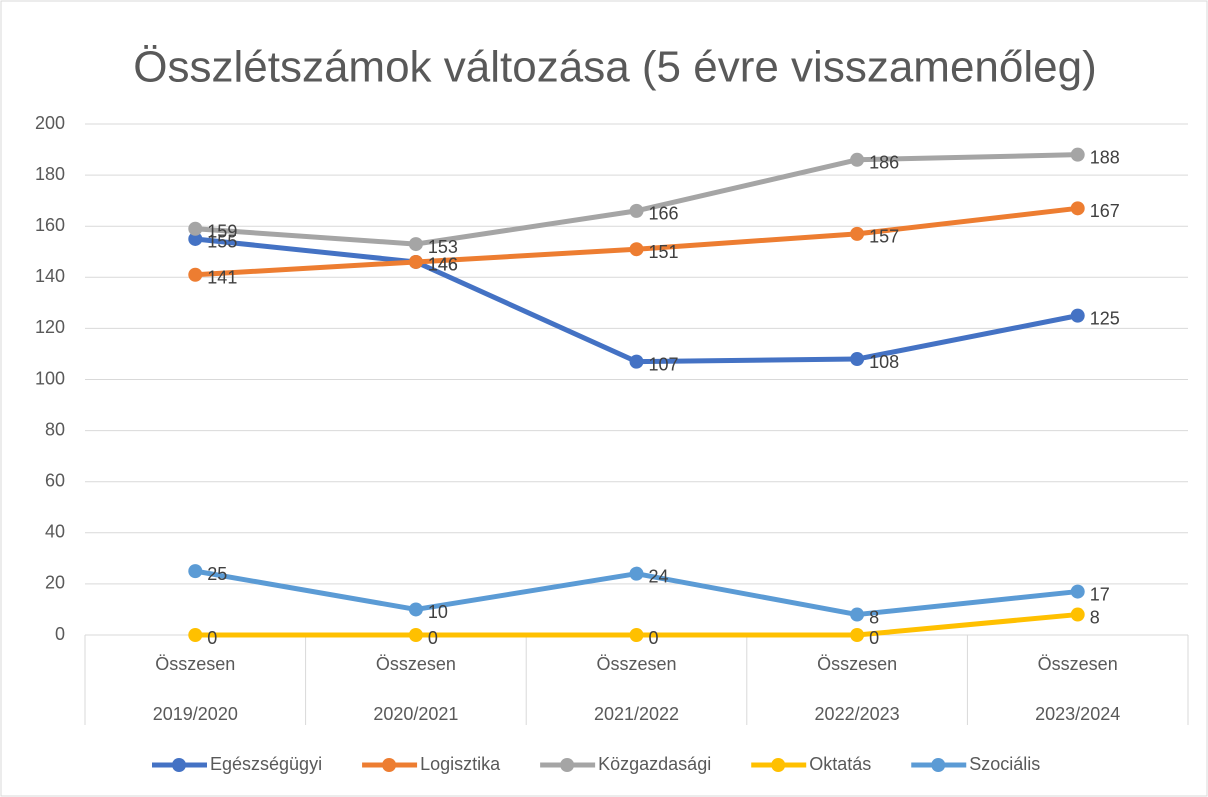 The width and height of the screenshot is (1208, 797). Describe the element at coordinates (266, 764) in the screenshot. I see `legend-label: Egészségügyi` at that location.